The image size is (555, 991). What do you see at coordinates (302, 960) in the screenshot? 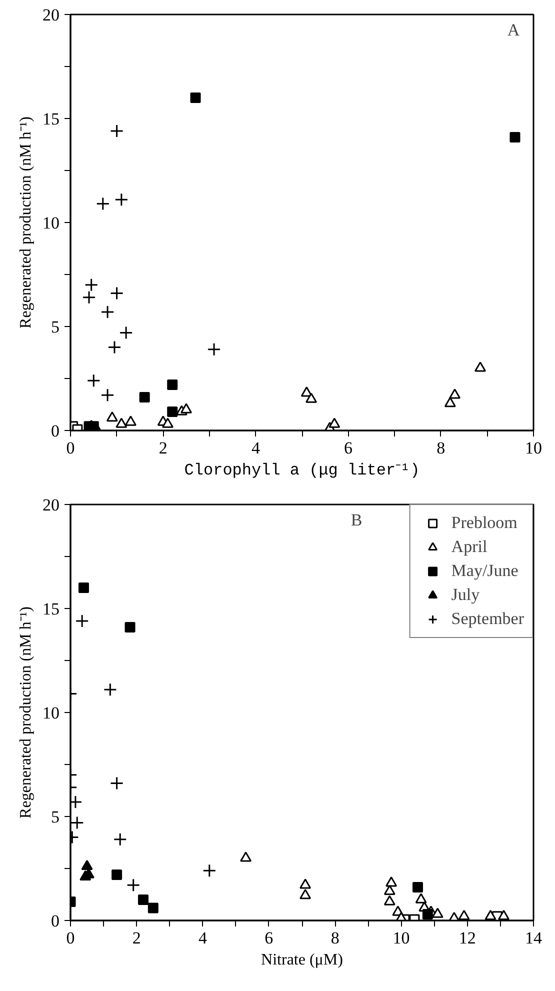
I see `x-axis-title: Nitrate (μM)` at bounding box center [302, 960].